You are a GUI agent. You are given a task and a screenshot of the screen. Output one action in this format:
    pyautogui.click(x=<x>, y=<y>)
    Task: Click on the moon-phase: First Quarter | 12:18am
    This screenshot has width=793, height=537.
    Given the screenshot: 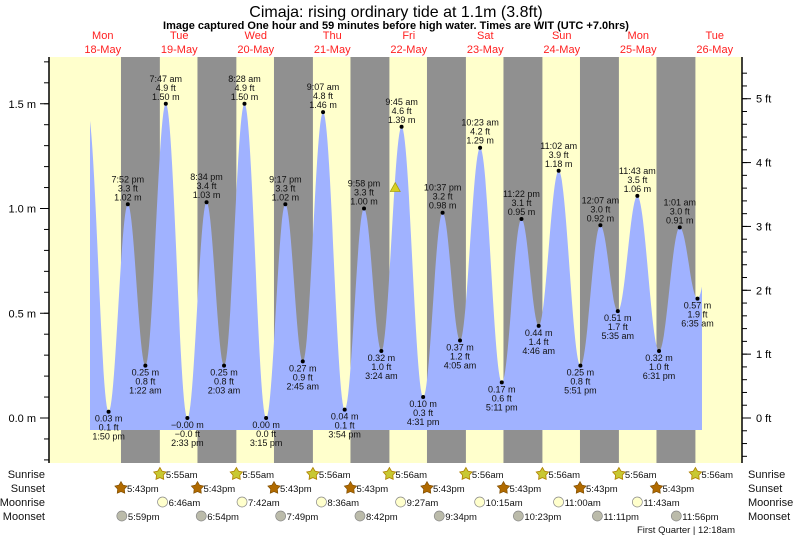 What is the action you would take?
    pyautogui.click(x=686, y=530)
    